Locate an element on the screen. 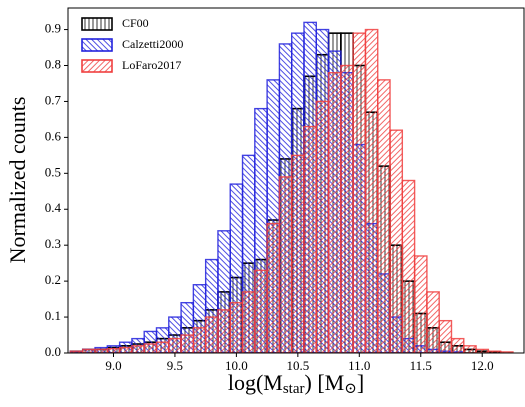 This screenshot has height=407, width=525. x-tick-label: 9.0 is located at coordinates (113, 365).